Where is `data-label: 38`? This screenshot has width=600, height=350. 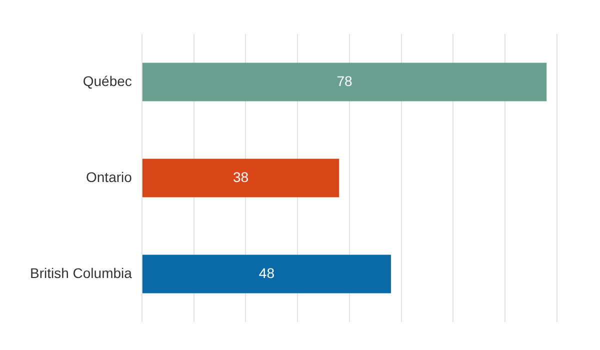
data-label: 38 is located at coordinates (240, 176).